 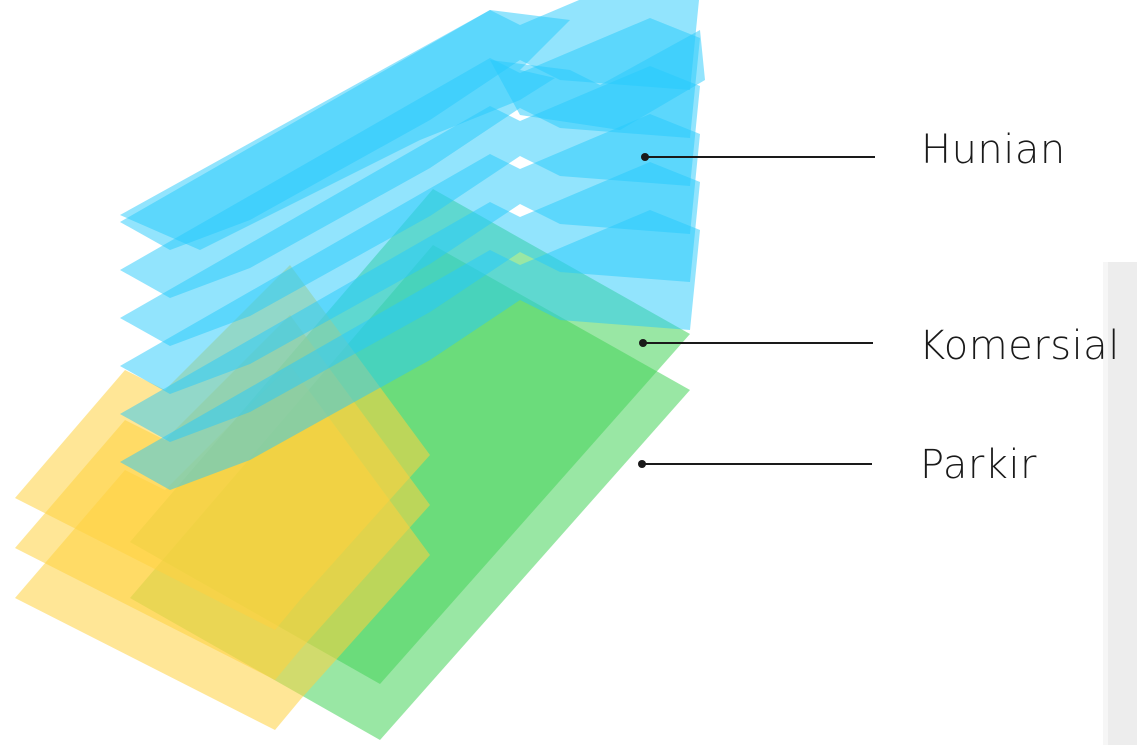 What do you see at coordinates (1019, 346) in the screenshot?
I see `label-komersial: Komersial` at bounding box center [1019, 346].